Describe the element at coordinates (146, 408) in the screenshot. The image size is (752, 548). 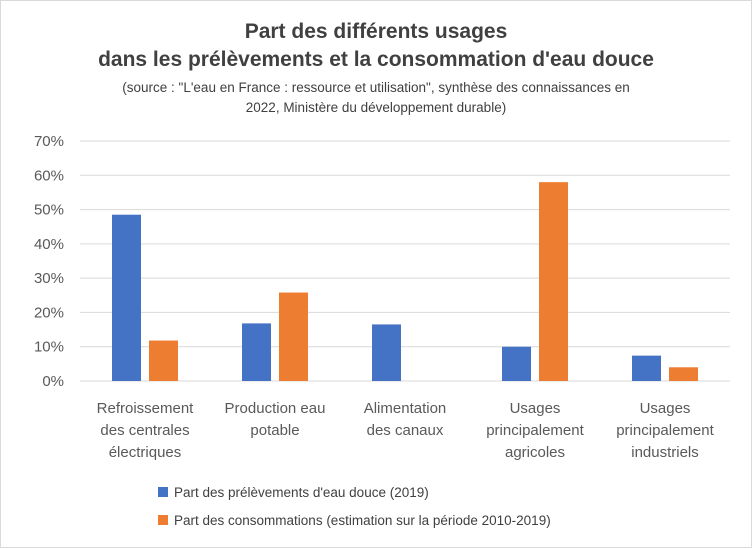
I see `x-category-label-line: Refroissement` at that location.